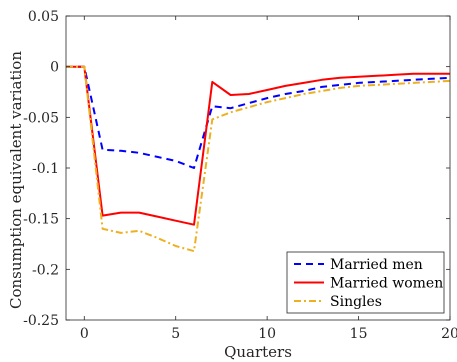 The height and width of the screenshot is (362, 457). What do you see at coordinates (356, 302) in the screenshot?
I see `legend-label-3: Singles` at bounding box center [356, 302].